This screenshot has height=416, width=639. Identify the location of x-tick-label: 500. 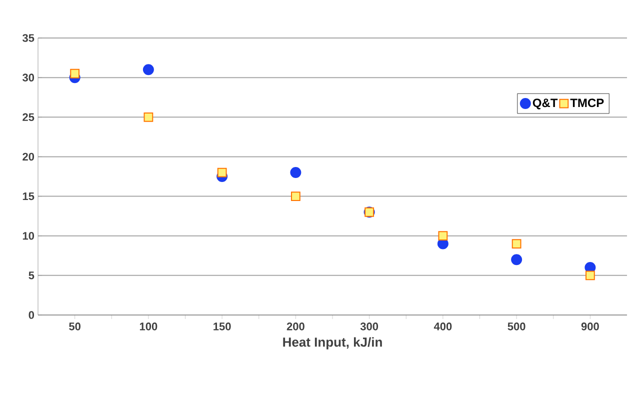
(517, 326).